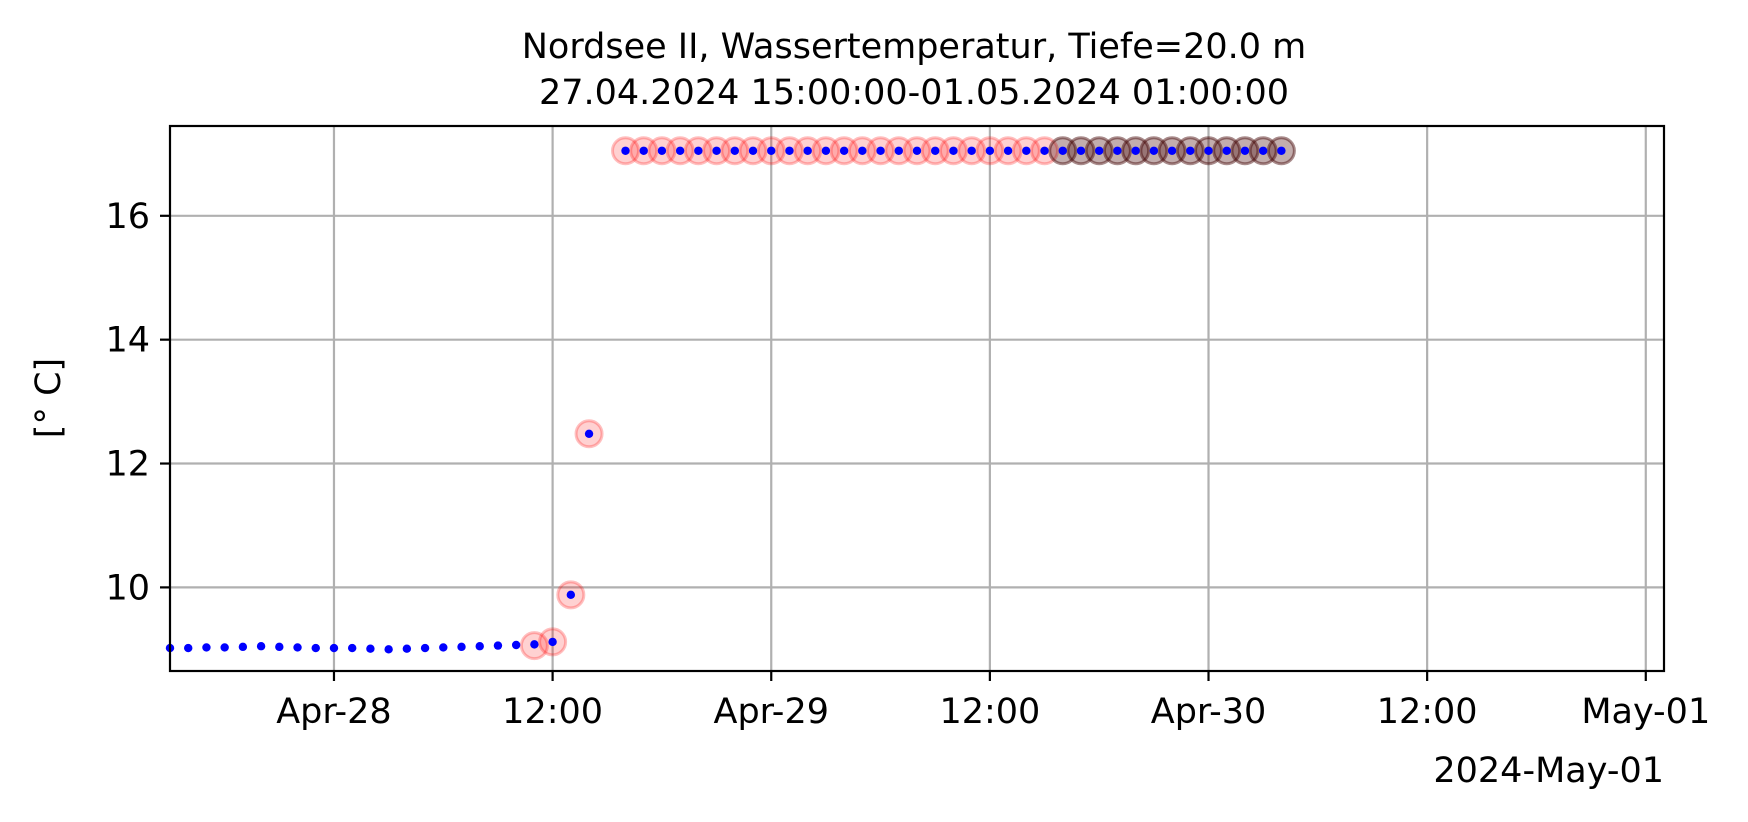 Image resolution: width=1748 pixels, height=822 pixels. I want to click on date-offset-label: 2024-May-01, so click(1548, 771).